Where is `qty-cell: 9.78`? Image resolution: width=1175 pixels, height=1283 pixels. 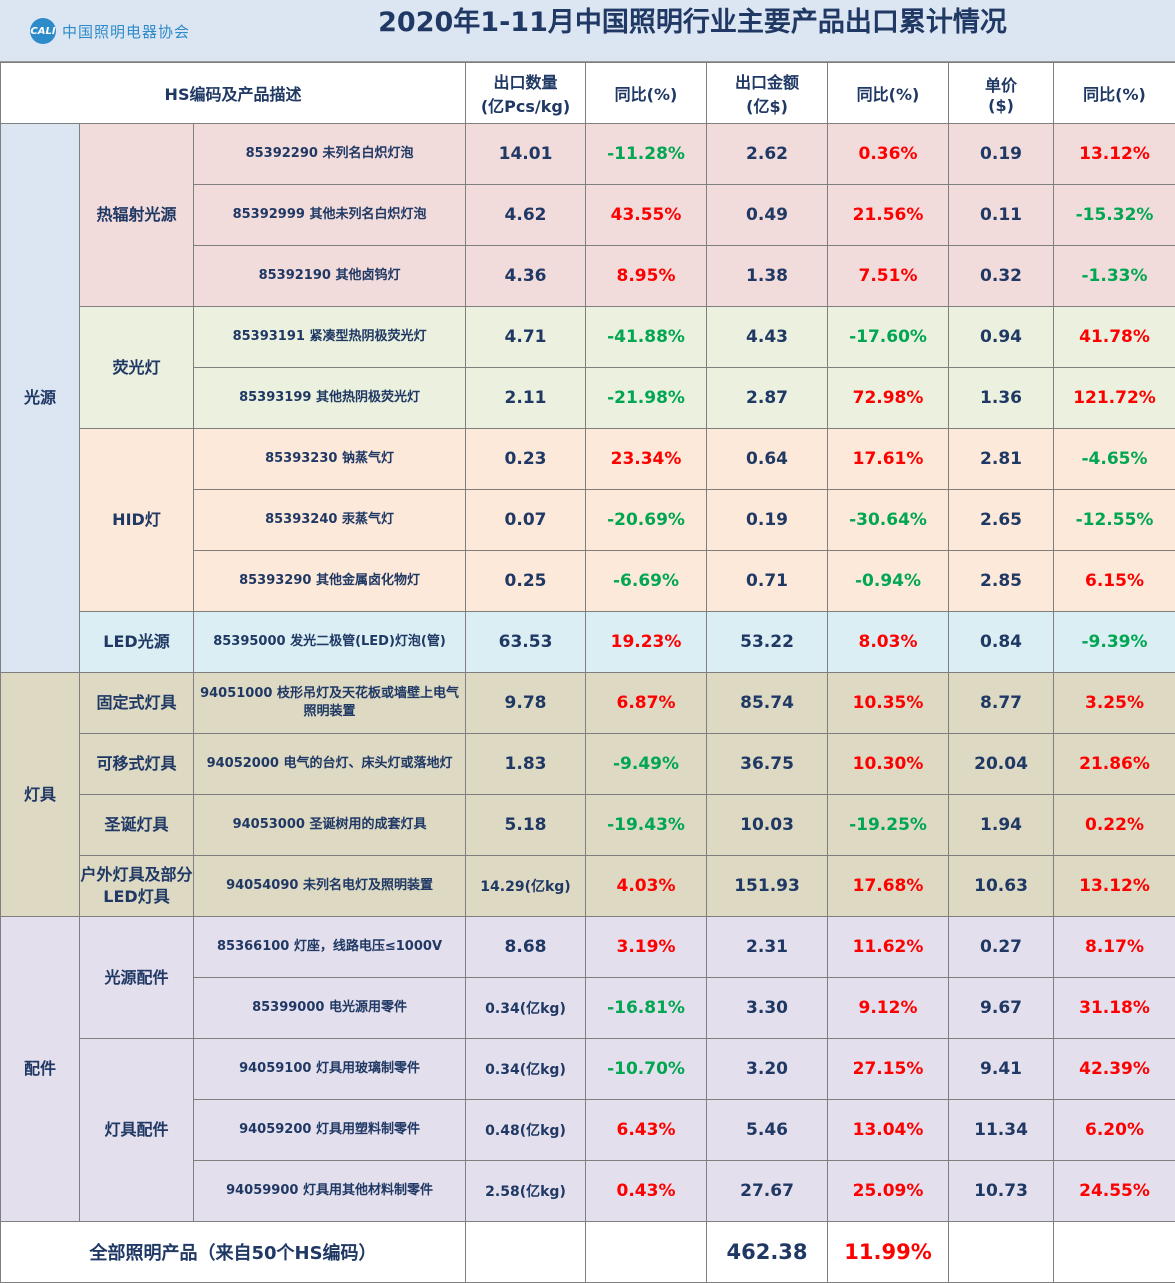
qty-cell: 9.78 is located at coordinates (526, 703).